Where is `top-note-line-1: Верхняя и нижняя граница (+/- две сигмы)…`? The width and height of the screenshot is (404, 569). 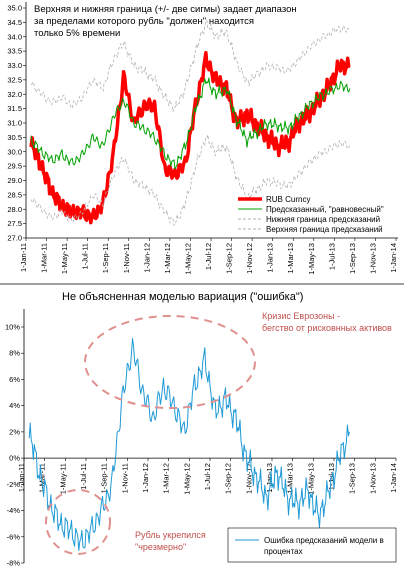
top-note-line-1: Верхняя и нижняя граница (+/- две сигмы)… is located at coordinates (165, 9).